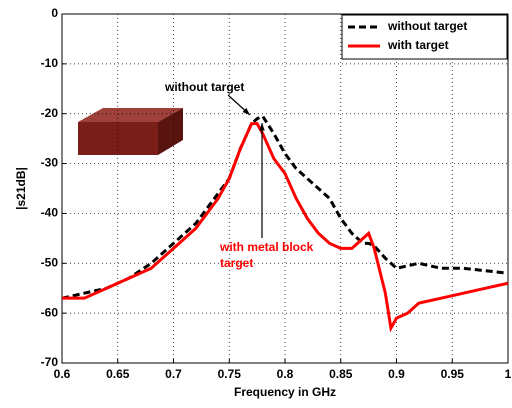  I want to click on legend-label: with target, so click(418, 45).